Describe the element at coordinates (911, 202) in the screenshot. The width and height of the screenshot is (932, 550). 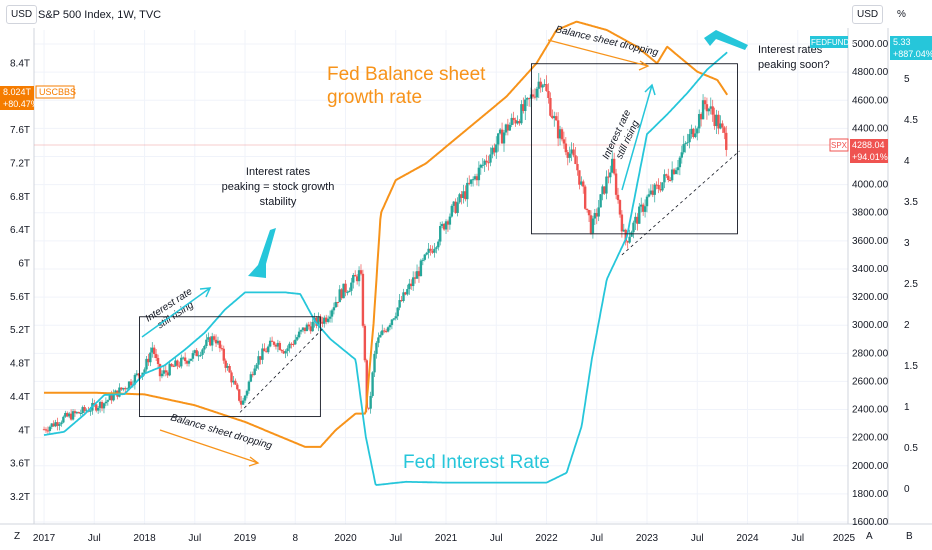
I see `percent-tick-label: 3.5` at that location.